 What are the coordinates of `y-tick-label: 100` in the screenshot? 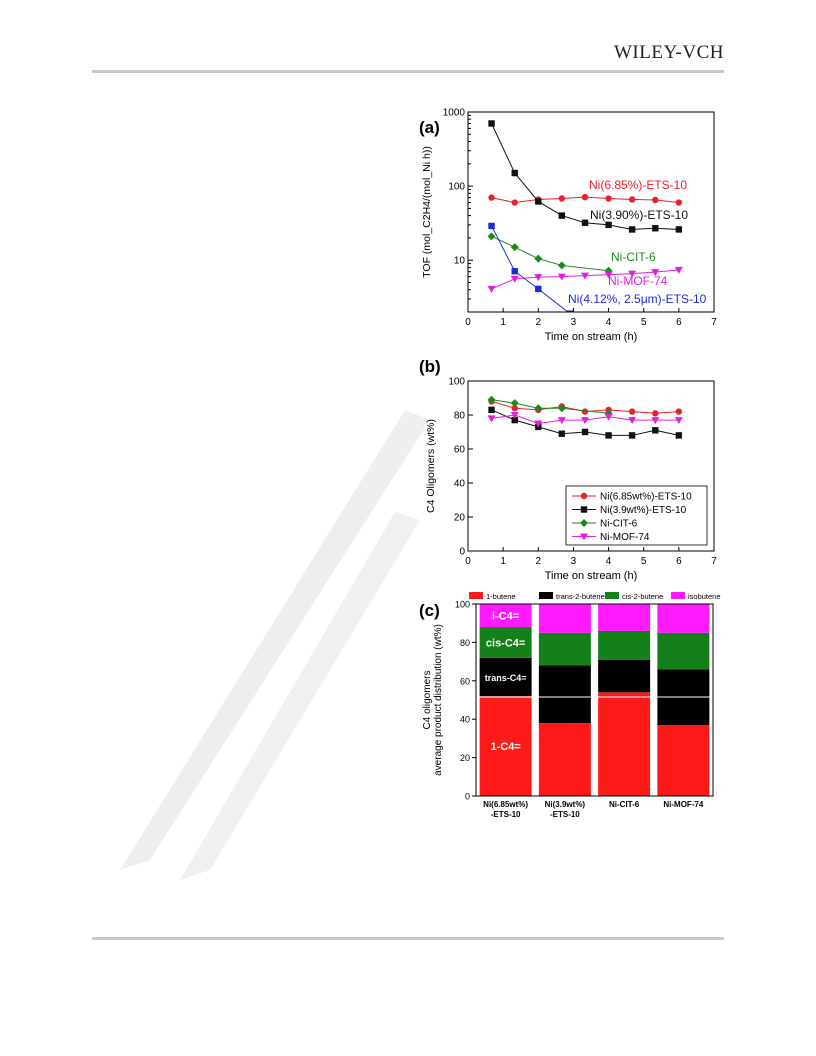 It's located at (462, 605).